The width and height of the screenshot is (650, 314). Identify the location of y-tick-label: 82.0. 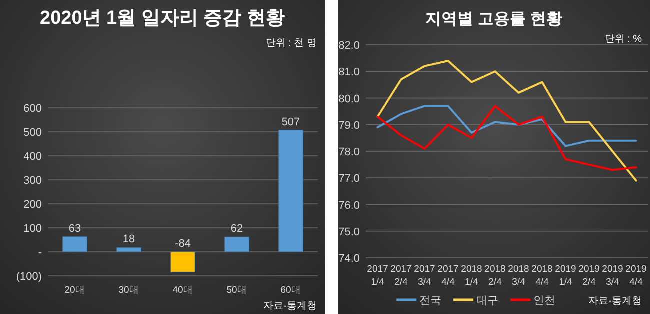
(349, 46).